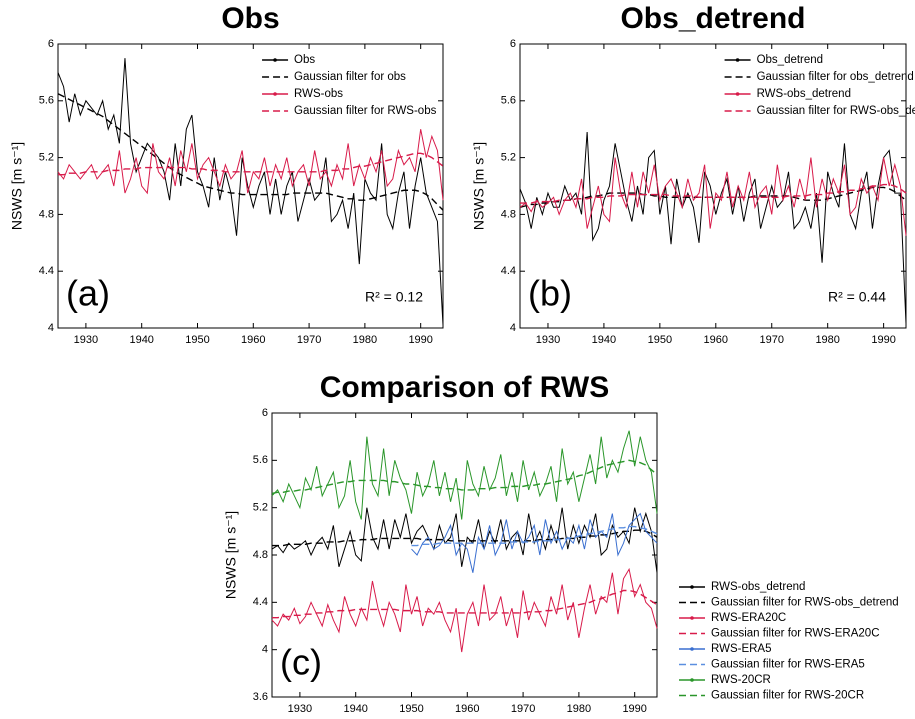 This screenshot has height=719, width=915. I want to click on legend-label: Gaussian filter for obs, so click(350, 77).